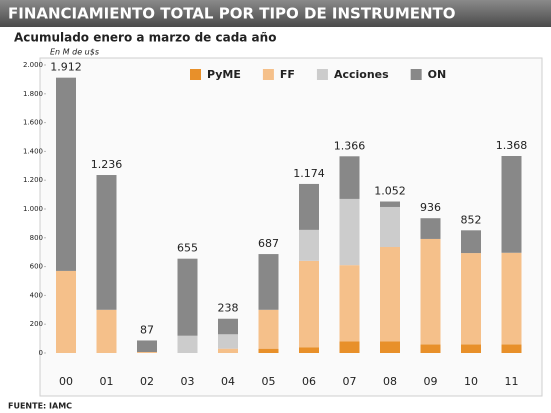 The height and width of the screenshot is (413, 551). Describe the element at coordinates (512, 145) in the screenshot. I see `total-label: 1.368` at that location.